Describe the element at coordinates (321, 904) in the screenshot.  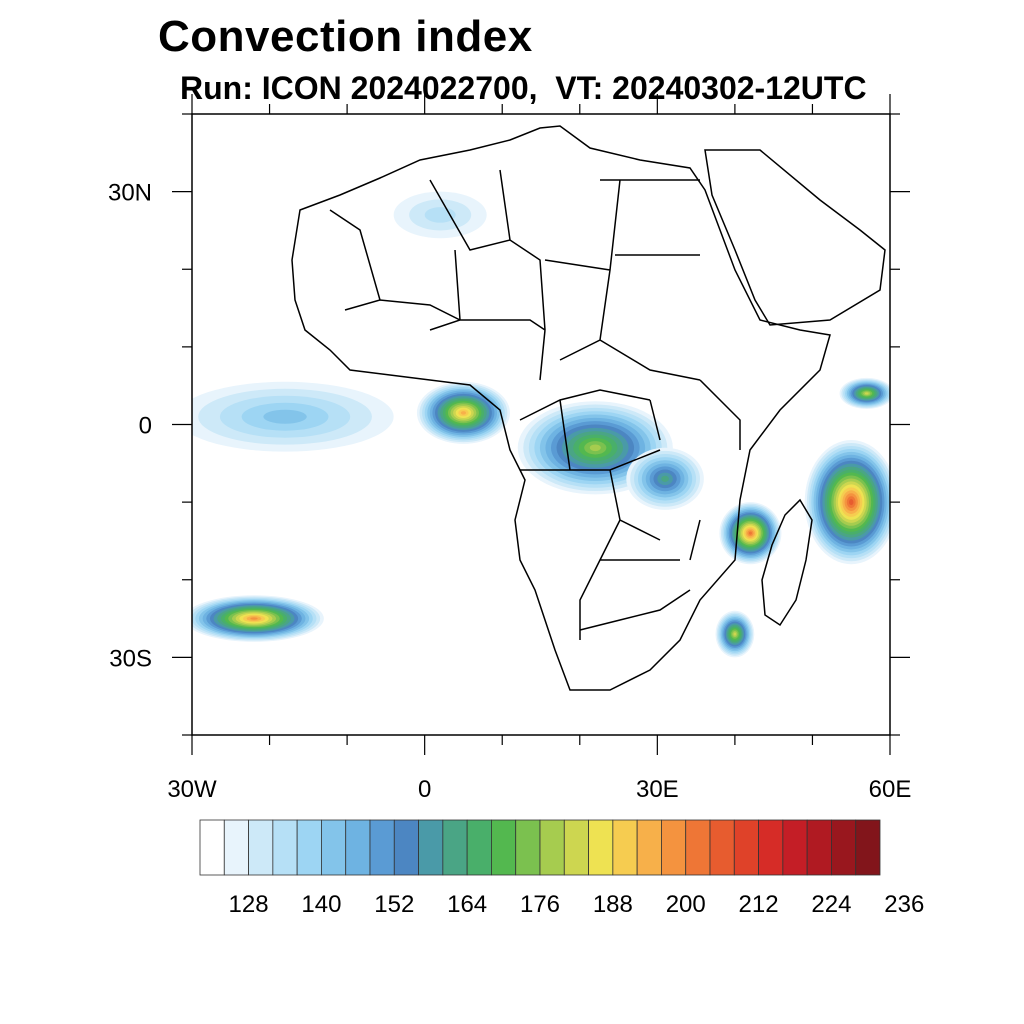
I see `colorbar-tick-label: 140` at that location.